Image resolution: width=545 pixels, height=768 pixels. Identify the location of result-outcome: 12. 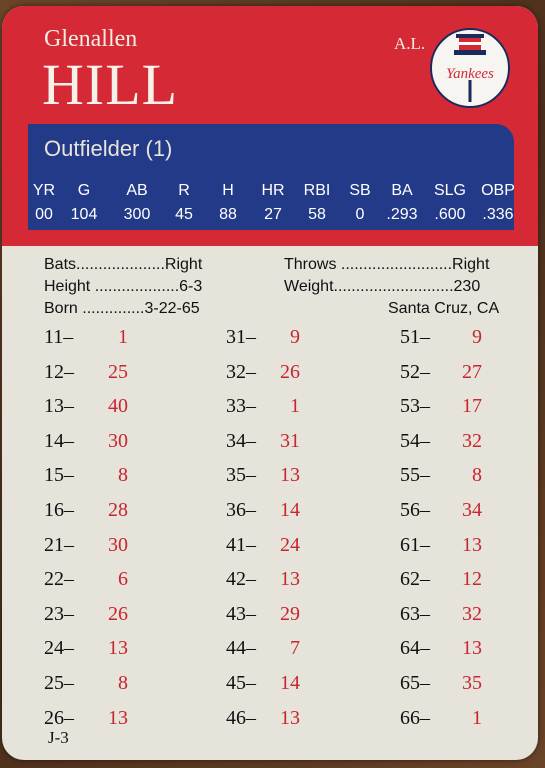
(472, 579).